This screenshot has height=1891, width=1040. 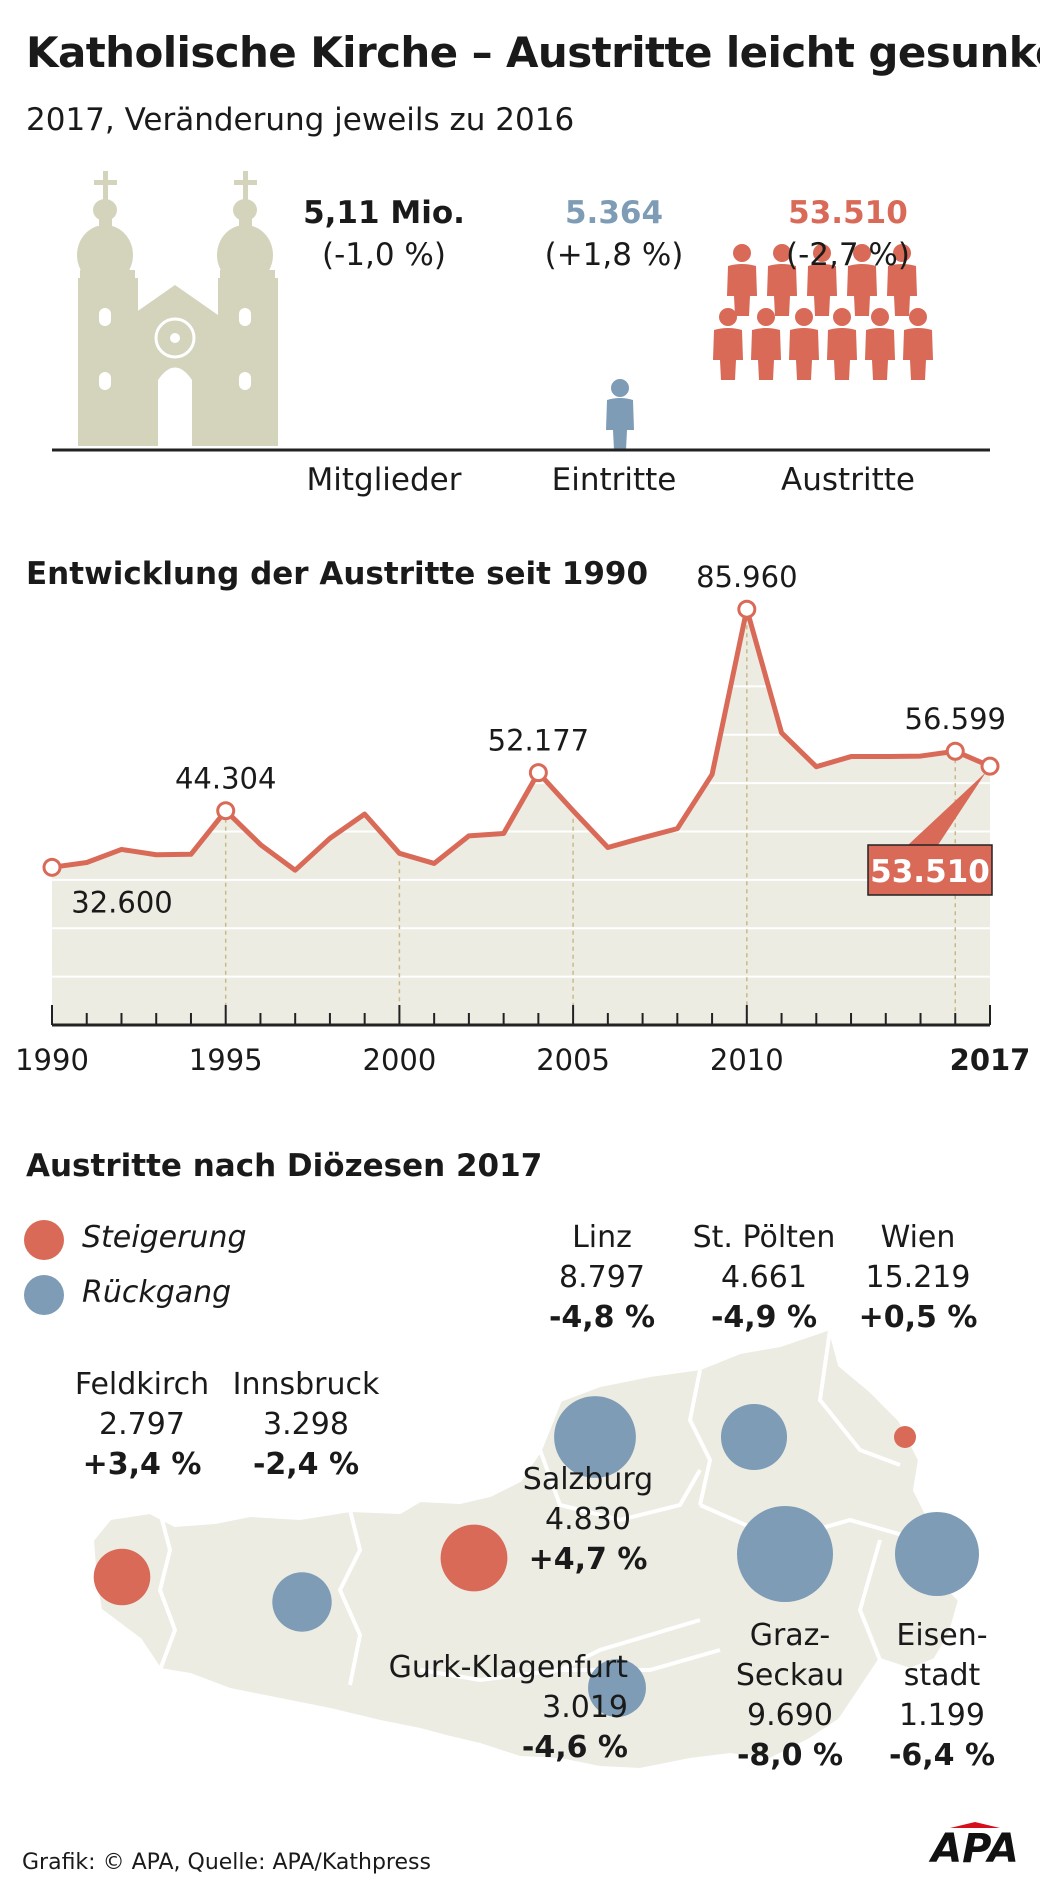 What do you see at coordinates (614, 480) in the screenshot?
I see `label-eintritte: Eintritte` at bounding box center [614, 480].